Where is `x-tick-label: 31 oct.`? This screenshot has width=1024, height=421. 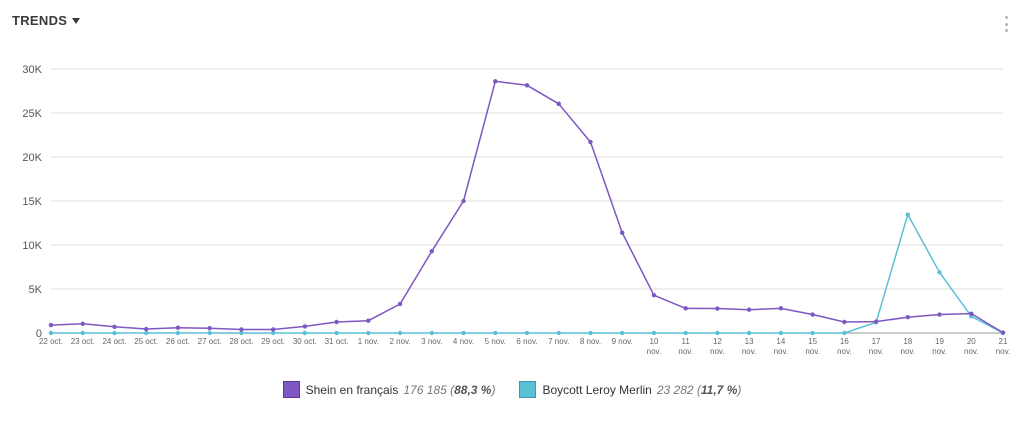
x-tick-label: 31 oct. is located at coordinates (337, 341).